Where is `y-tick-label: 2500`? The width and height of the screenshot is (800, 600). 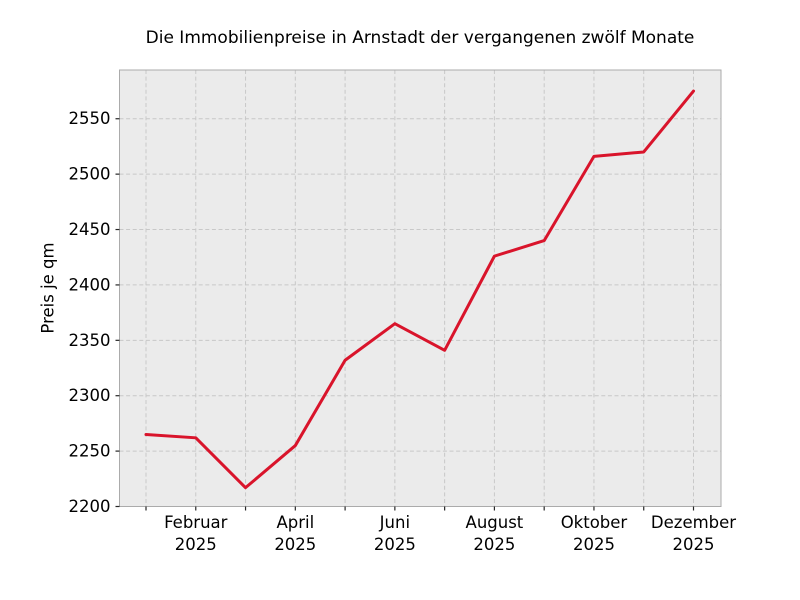
y-tick-label: 2500 is located at coordinates (90, 174).